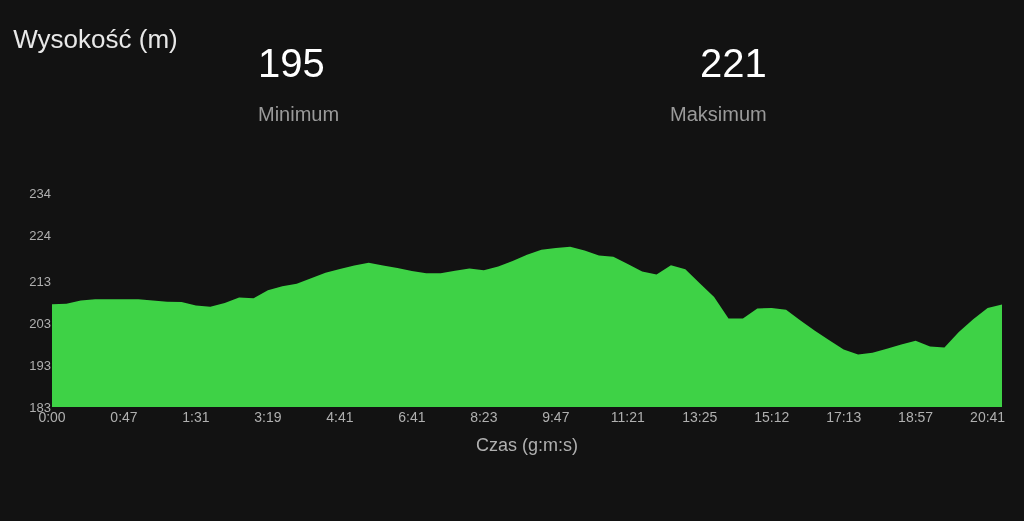  Describe the element at coordinates (556, 417) in the screenshot. I see `x-tick-label: 9:47` at that location.